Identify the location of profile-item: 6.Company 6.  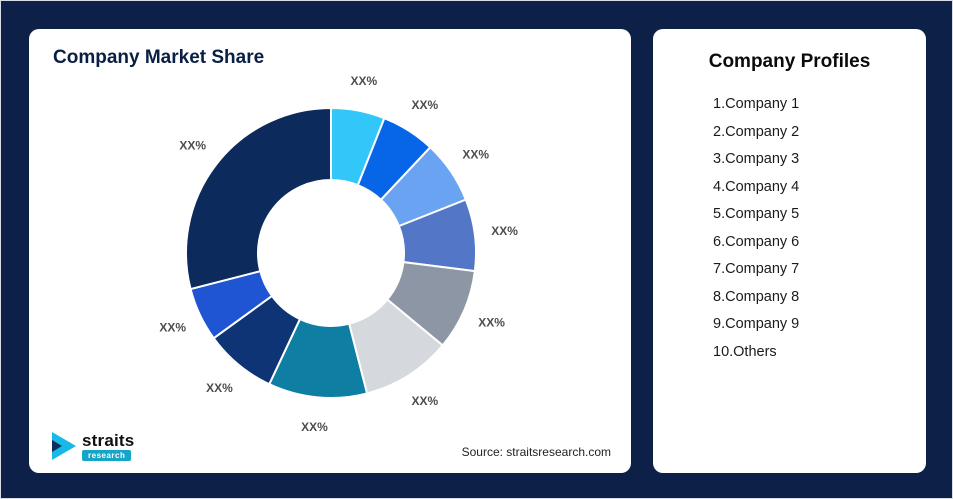
(756, 241).